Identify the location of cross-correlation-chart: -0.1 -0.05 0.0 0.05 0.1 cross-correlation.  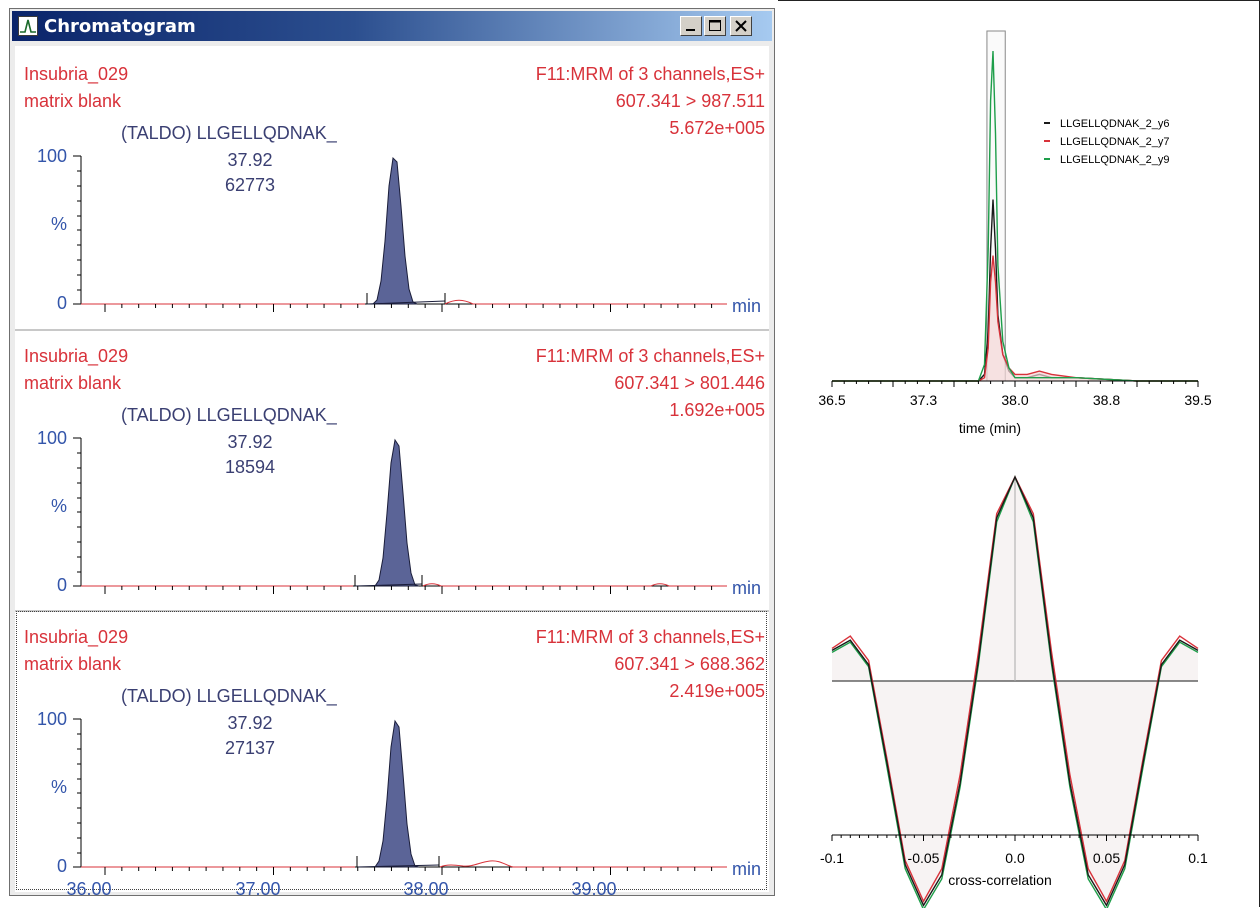
(1014, 691).